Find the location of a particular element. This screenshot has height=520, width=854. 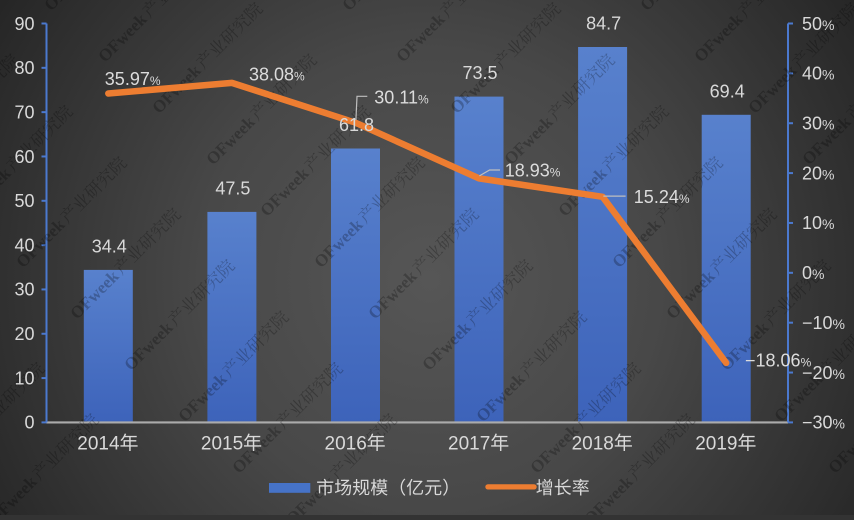

svg-text: 10 is located at coordinates (24, 378).